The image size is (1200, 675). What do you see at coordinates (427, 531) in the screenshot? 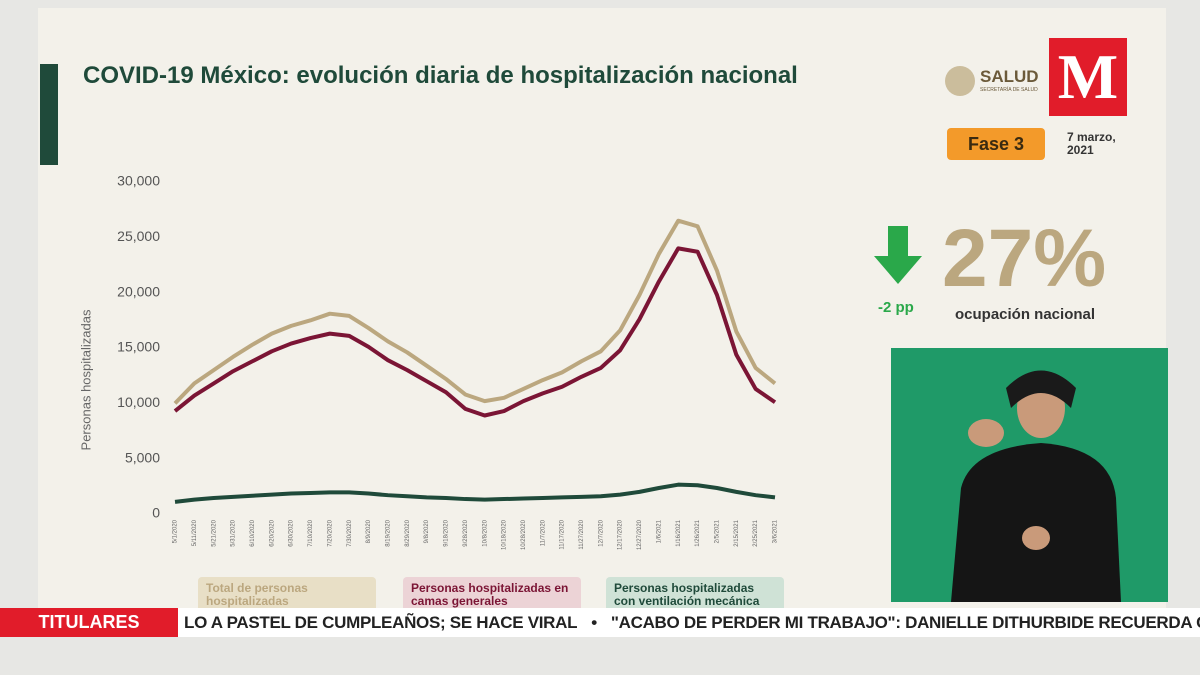
I see `x-tick-label: 9/8/2020` at bounding box center [427, 531].